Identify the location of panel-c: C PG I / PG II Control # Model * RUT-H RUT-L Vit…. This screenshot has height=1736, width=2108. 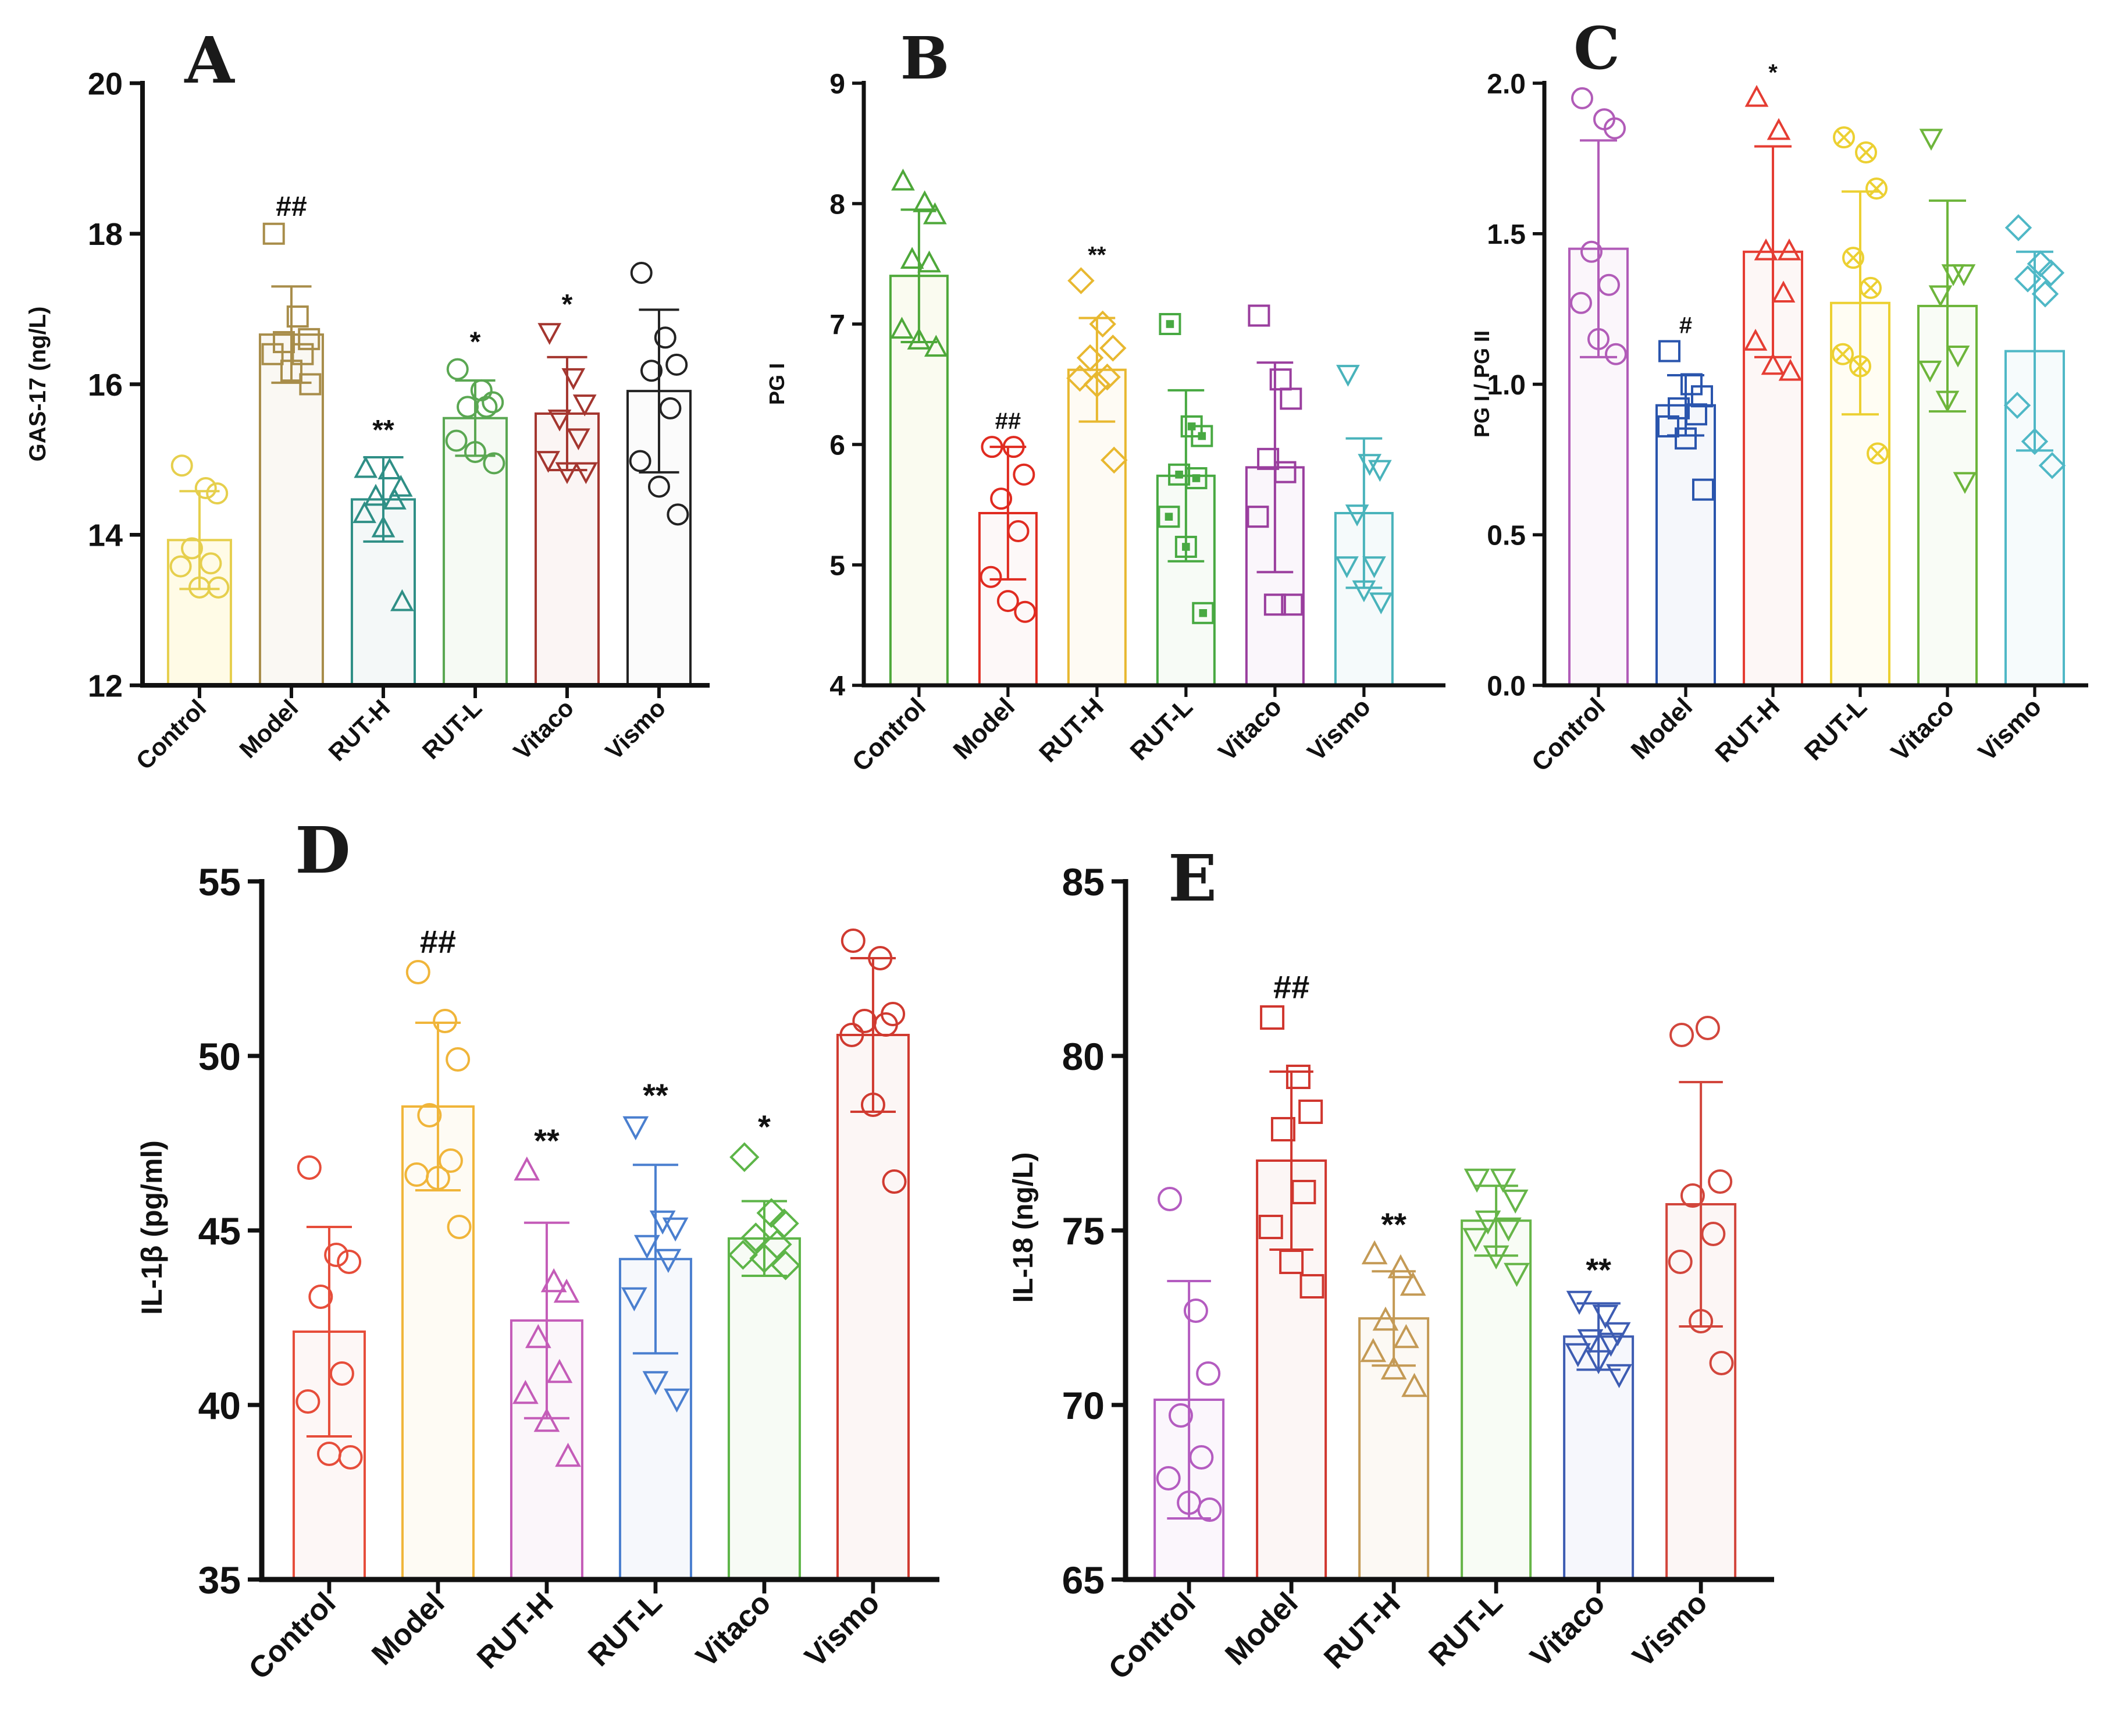
(1779, 396).